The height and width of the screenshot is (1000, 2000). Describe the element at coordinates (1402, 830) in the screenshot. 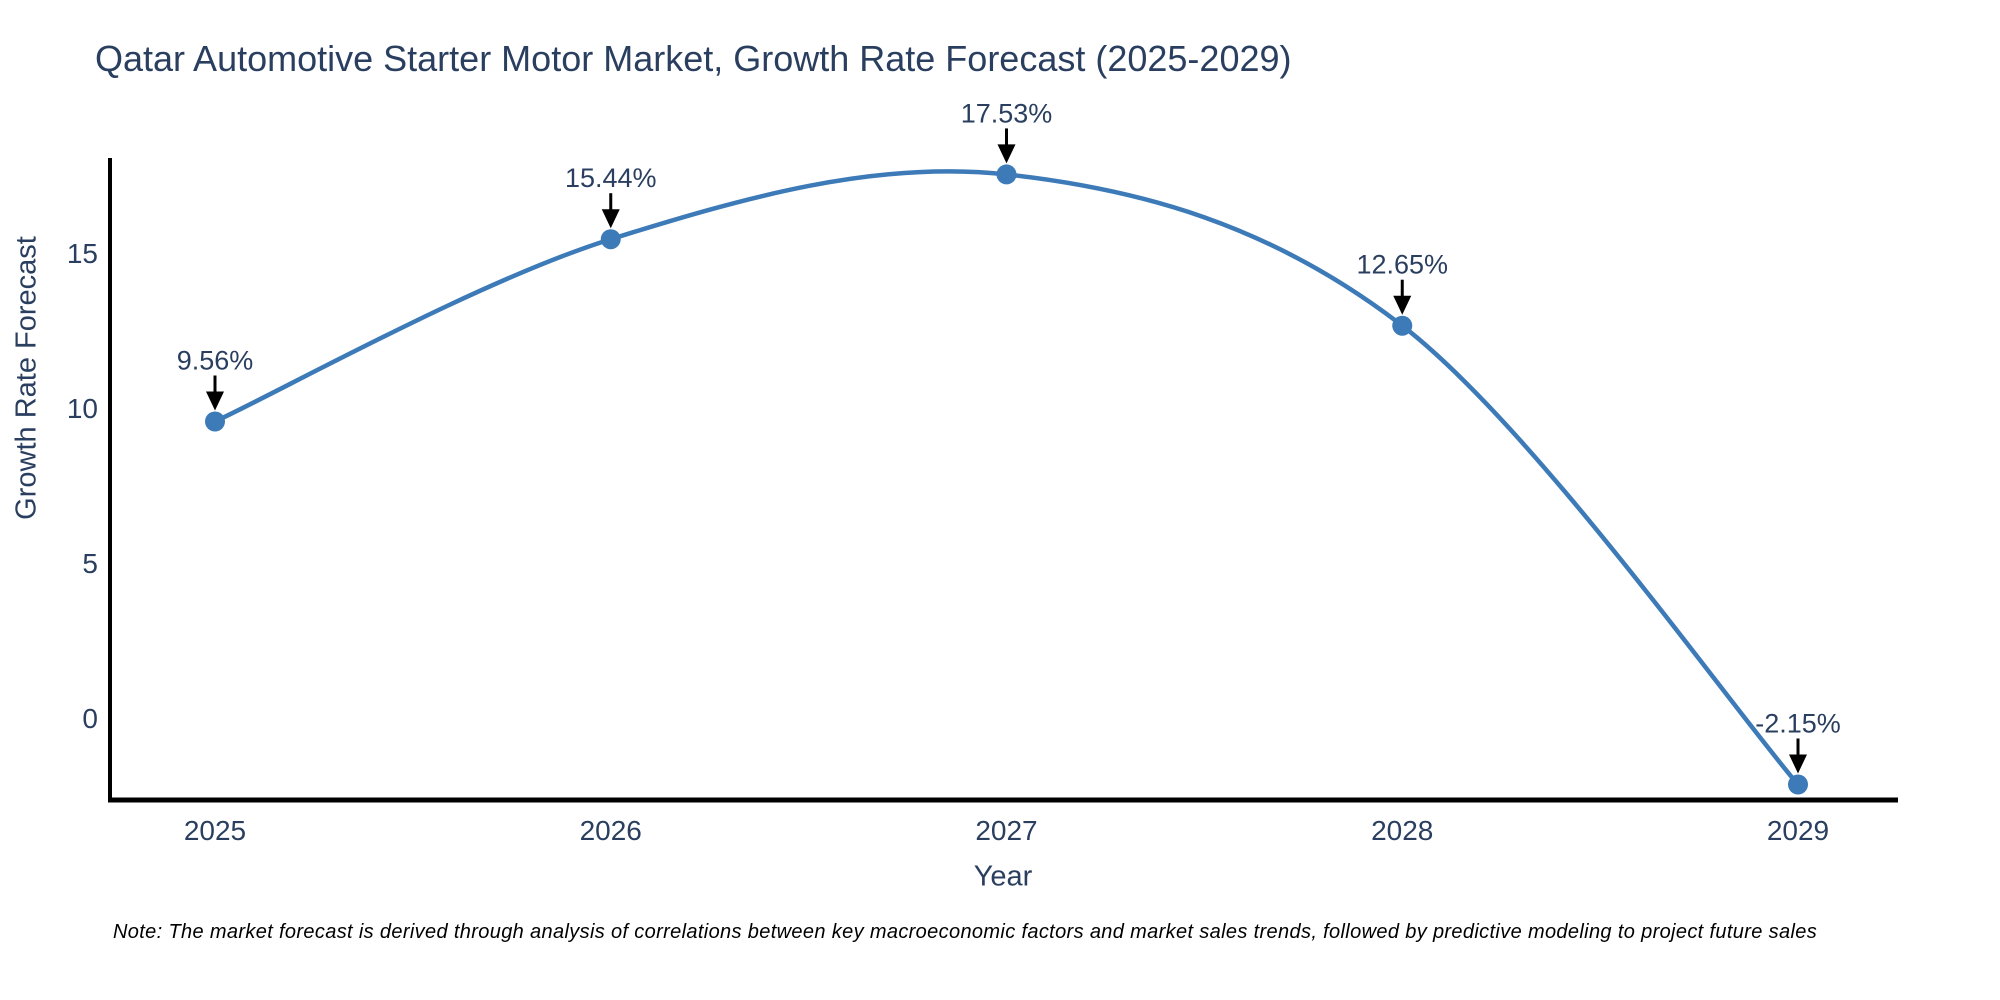

I see `x-tick-label: 2028` at that location.